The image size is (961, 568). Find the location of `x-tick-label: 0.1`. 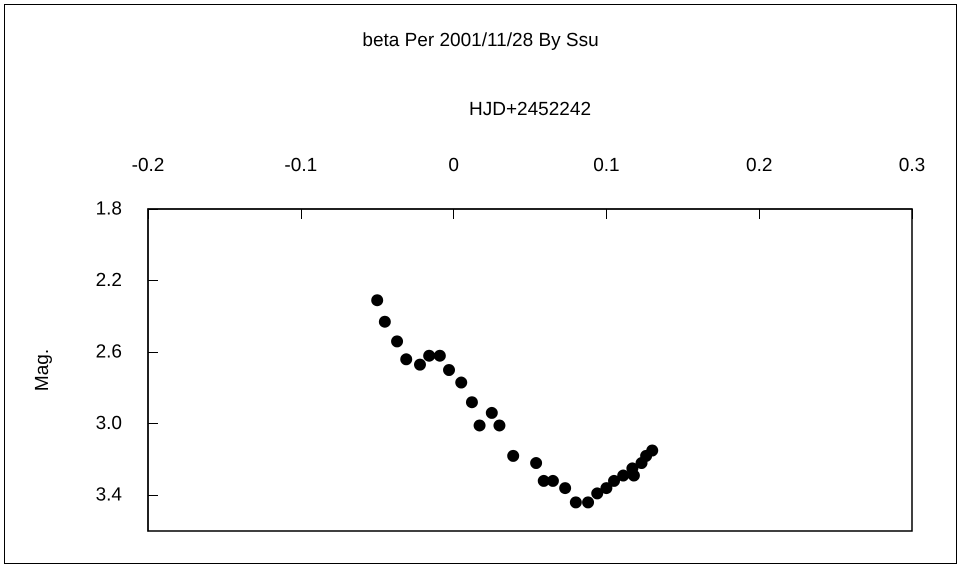

x-tick-label: 0.1 is located at coordinates (606, 165).